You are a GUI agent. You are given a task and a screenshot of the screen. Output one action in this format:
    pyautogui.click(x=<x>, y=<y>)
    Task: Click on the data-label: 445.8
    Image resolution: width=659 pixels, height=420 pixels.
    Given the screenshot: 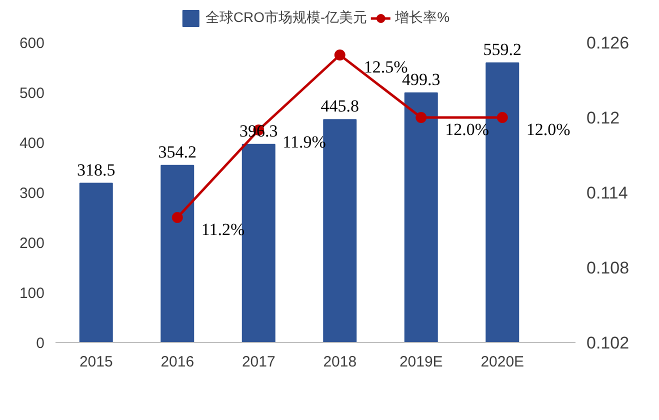 What is the action you would take?
    pyautogui.click(x=339, y=106)
    